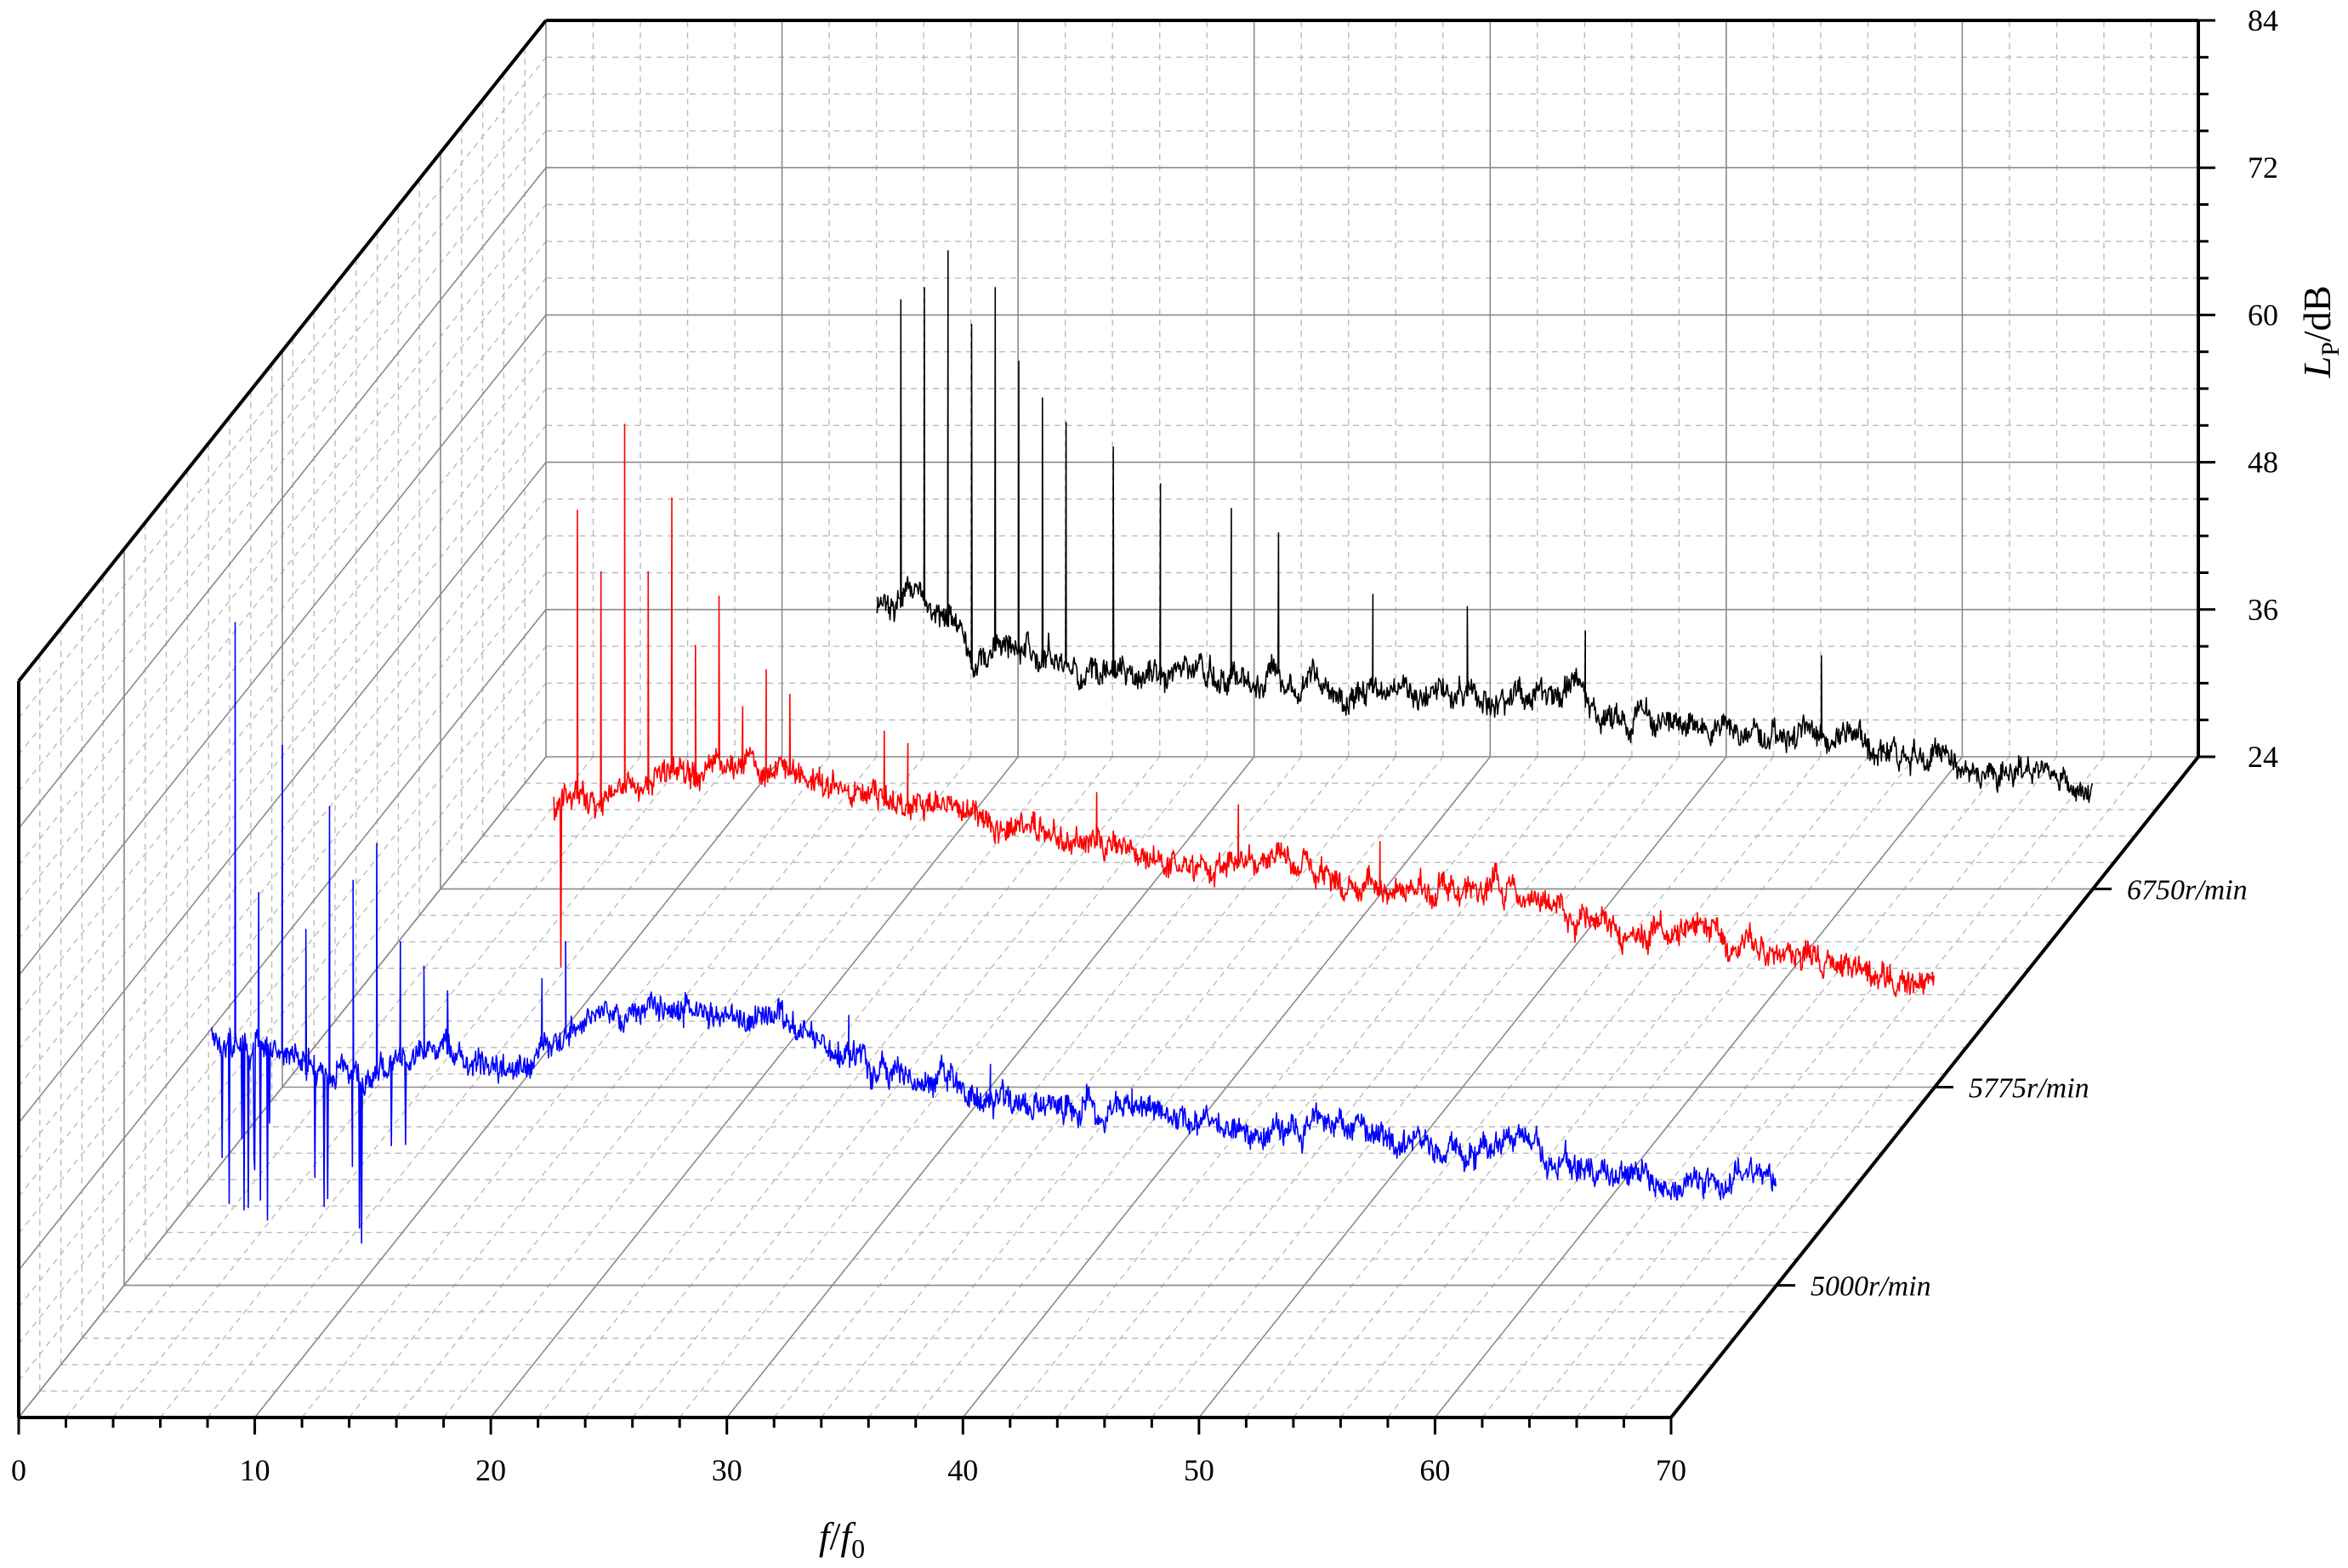 The image size is (2348, 1568). What do you see at coordinates (2263, 610) in the screenshot?
I see `y-tick-label: 36` at bounding box center [2263, 610].